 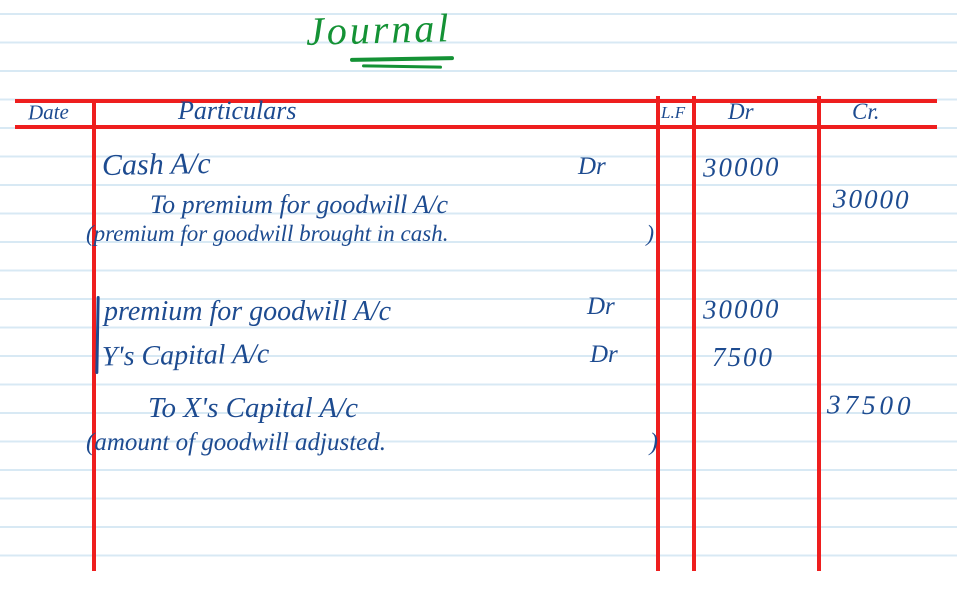 What do you see at coordinates (48, 112) in the screenshot?
I see `column-header-date: Date` at bounding box center [48, 112].